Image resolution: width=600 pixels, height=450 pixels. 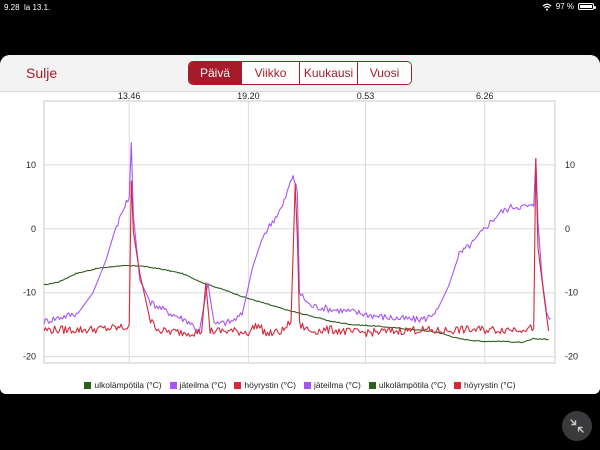 What do you see at coordinates (129, 96) in the screenshot?
I see `x-tick-label: 13.46` at bounding box center [129, 96].